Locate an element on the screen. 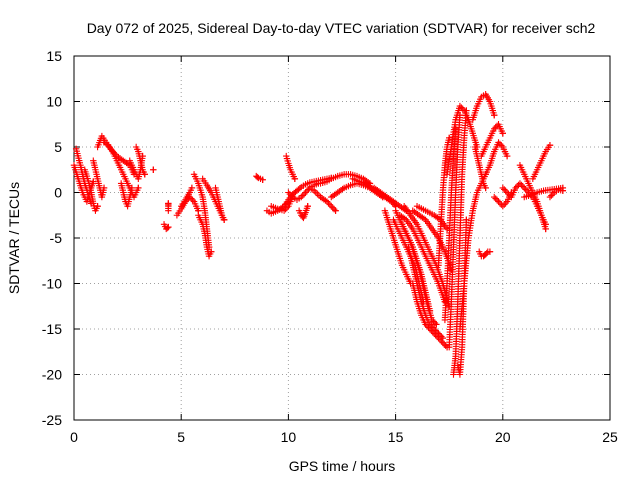 This screenshot has width=640, height=480. x-tick-label: 15 is located at coordinates (396, 437).